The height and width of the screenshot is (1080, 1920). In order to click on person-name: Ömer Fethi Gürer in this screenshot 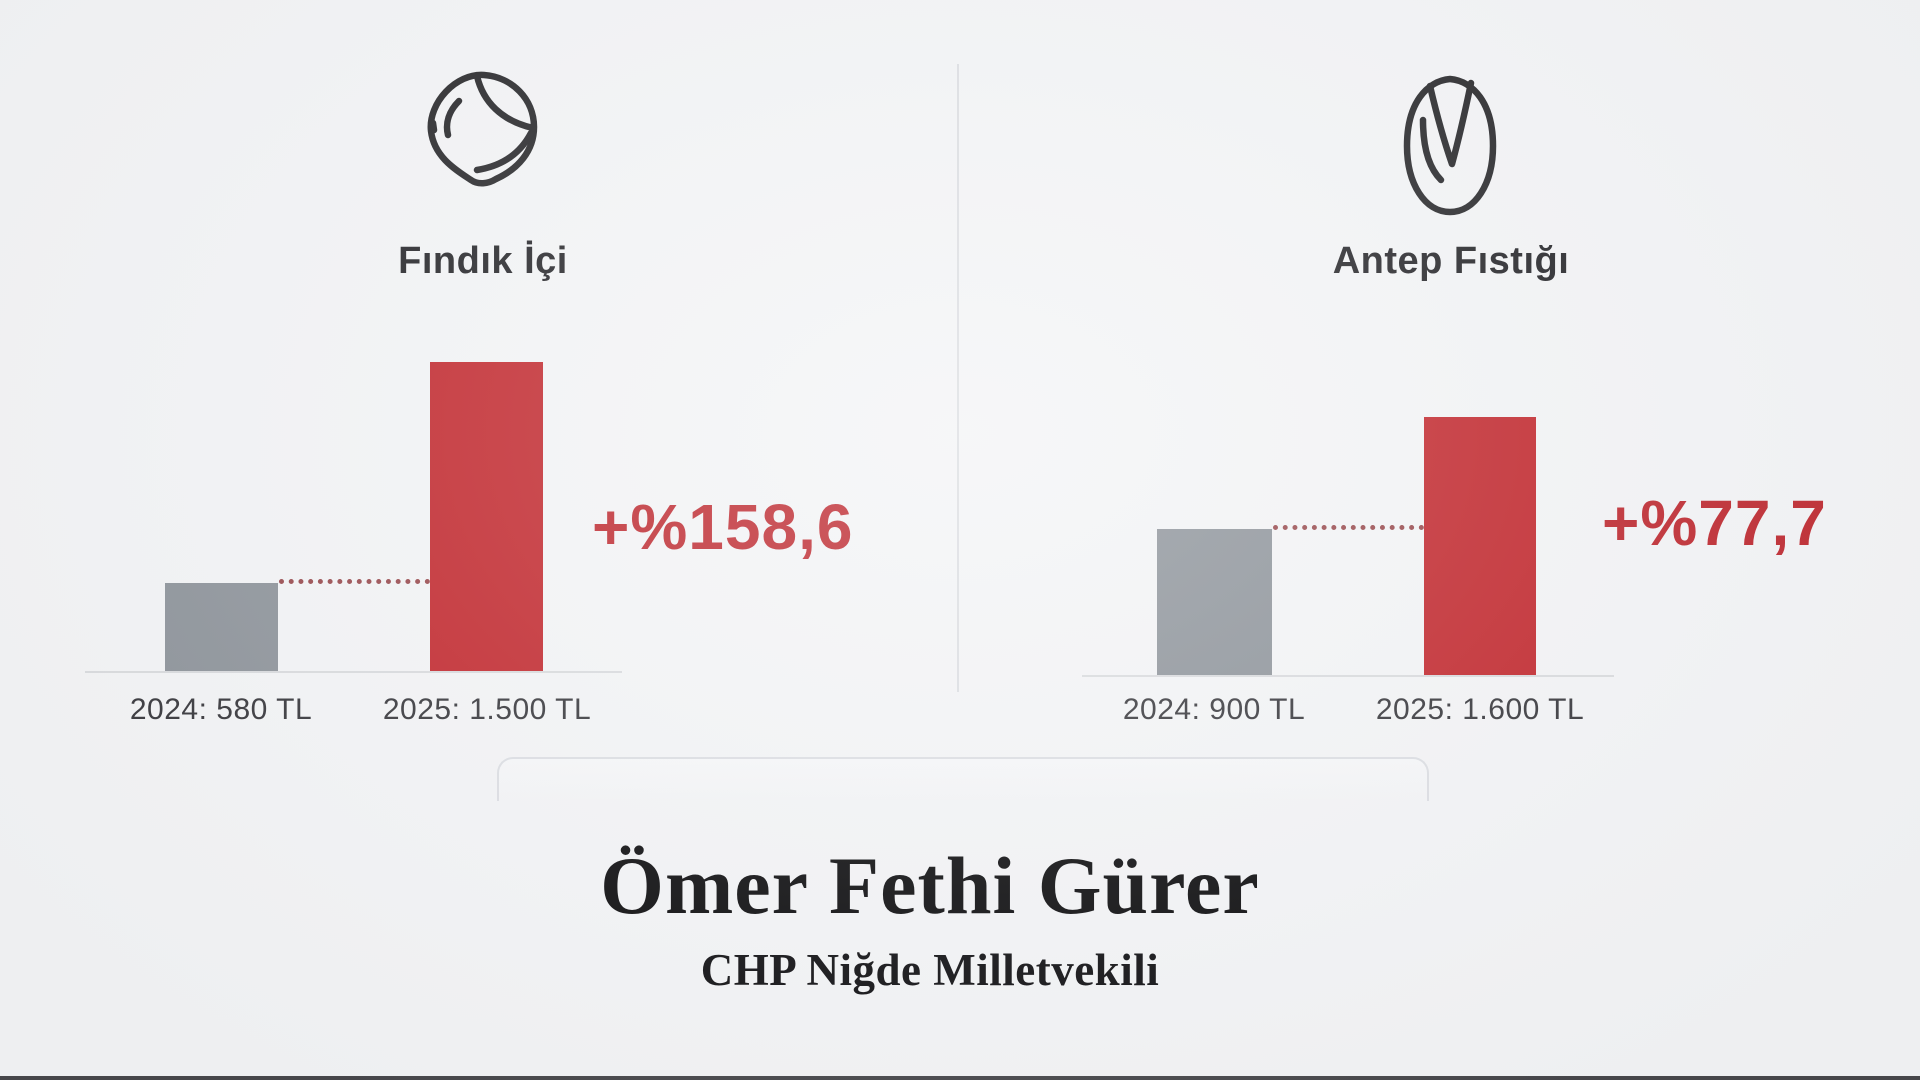, I will do `click(930, 885)`.